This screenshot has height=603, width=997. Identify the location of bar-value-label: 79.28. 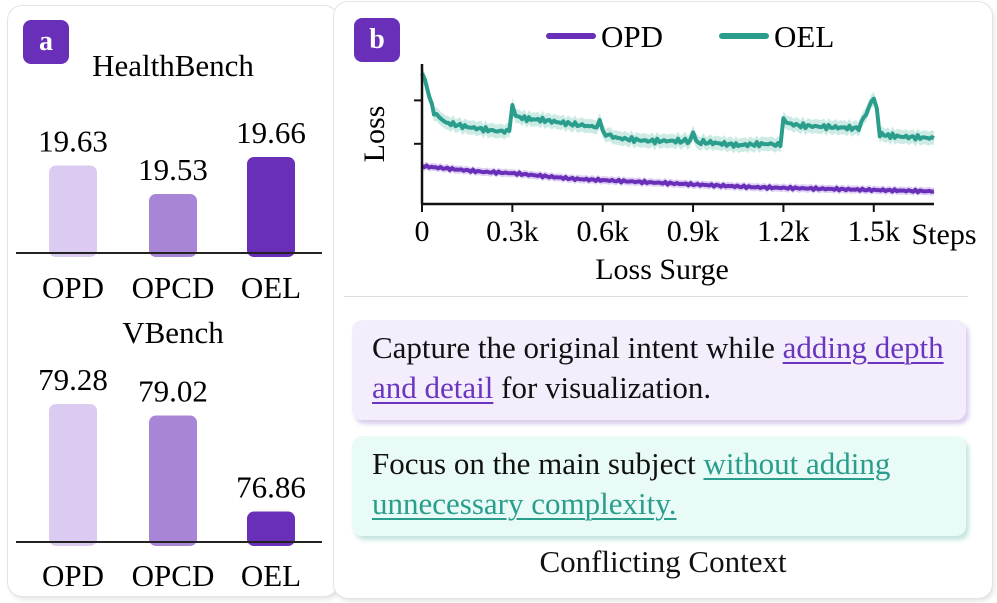
(73, 379).